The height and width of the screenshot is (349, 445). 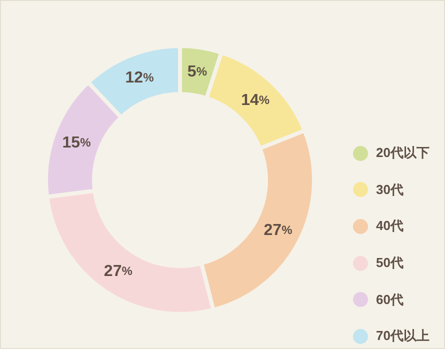 I want to click on legend-label: 50代, so click(x=390, y=263).